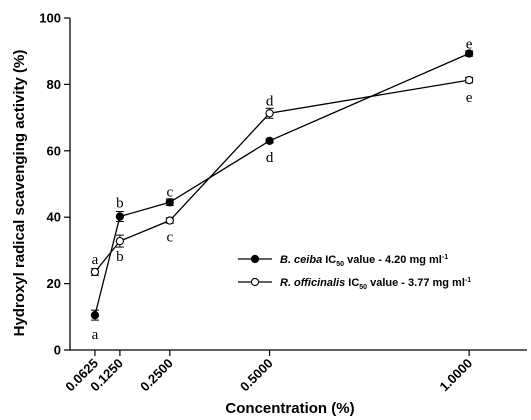 The height and width of the screenshot is (420, 531). I want to click on legend-entry-1: B. ceiba IC50 value - 4.20 mg ml-1, so click(343, 261).